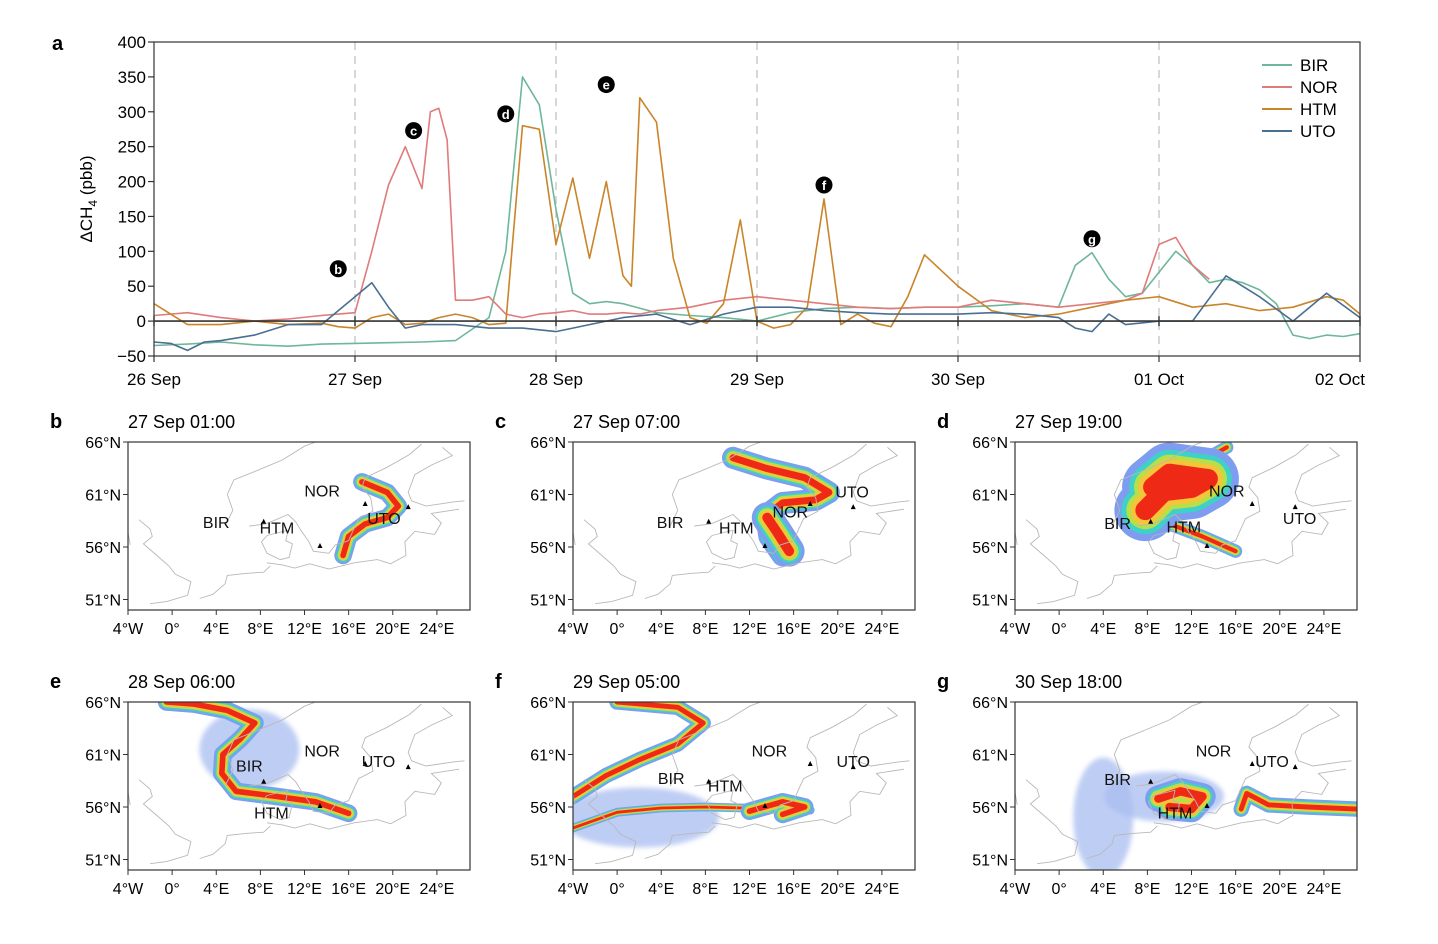  Describe the element at coordinates (1159, 379) in the screenshot. I see `x-tick-label: 01 Oct` at that location.